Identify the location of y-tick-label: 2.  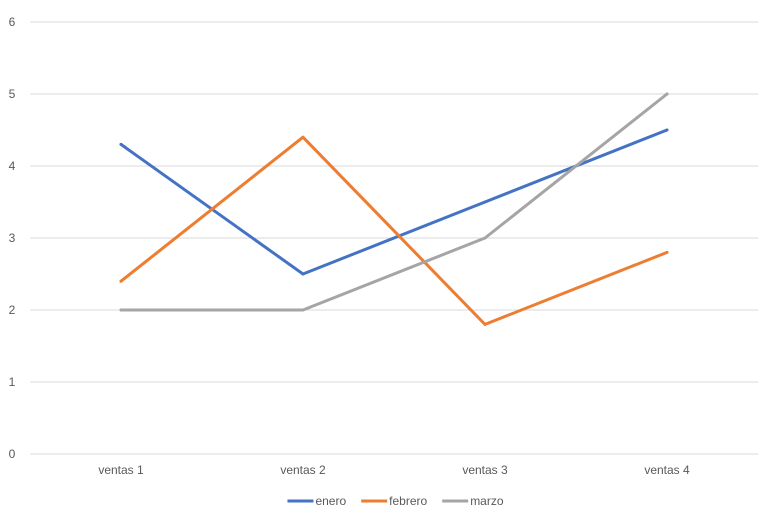
(12, 310).